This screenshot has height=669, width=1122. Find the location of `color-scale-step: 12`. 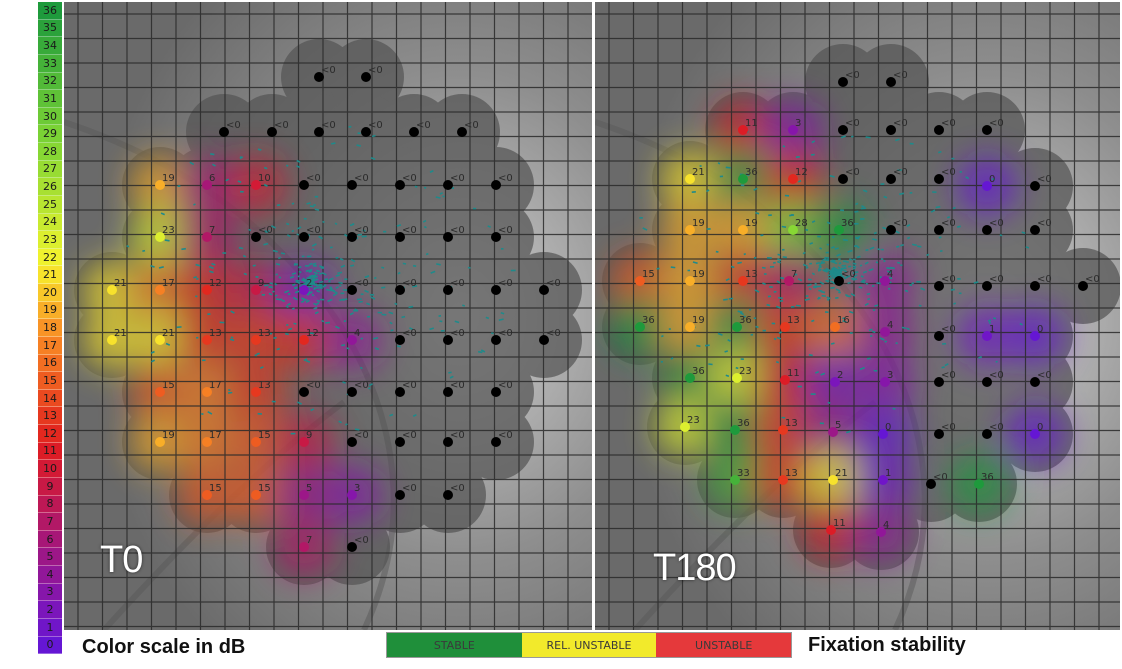

color-scale-step: 12 is located at coordinates (50, 434).